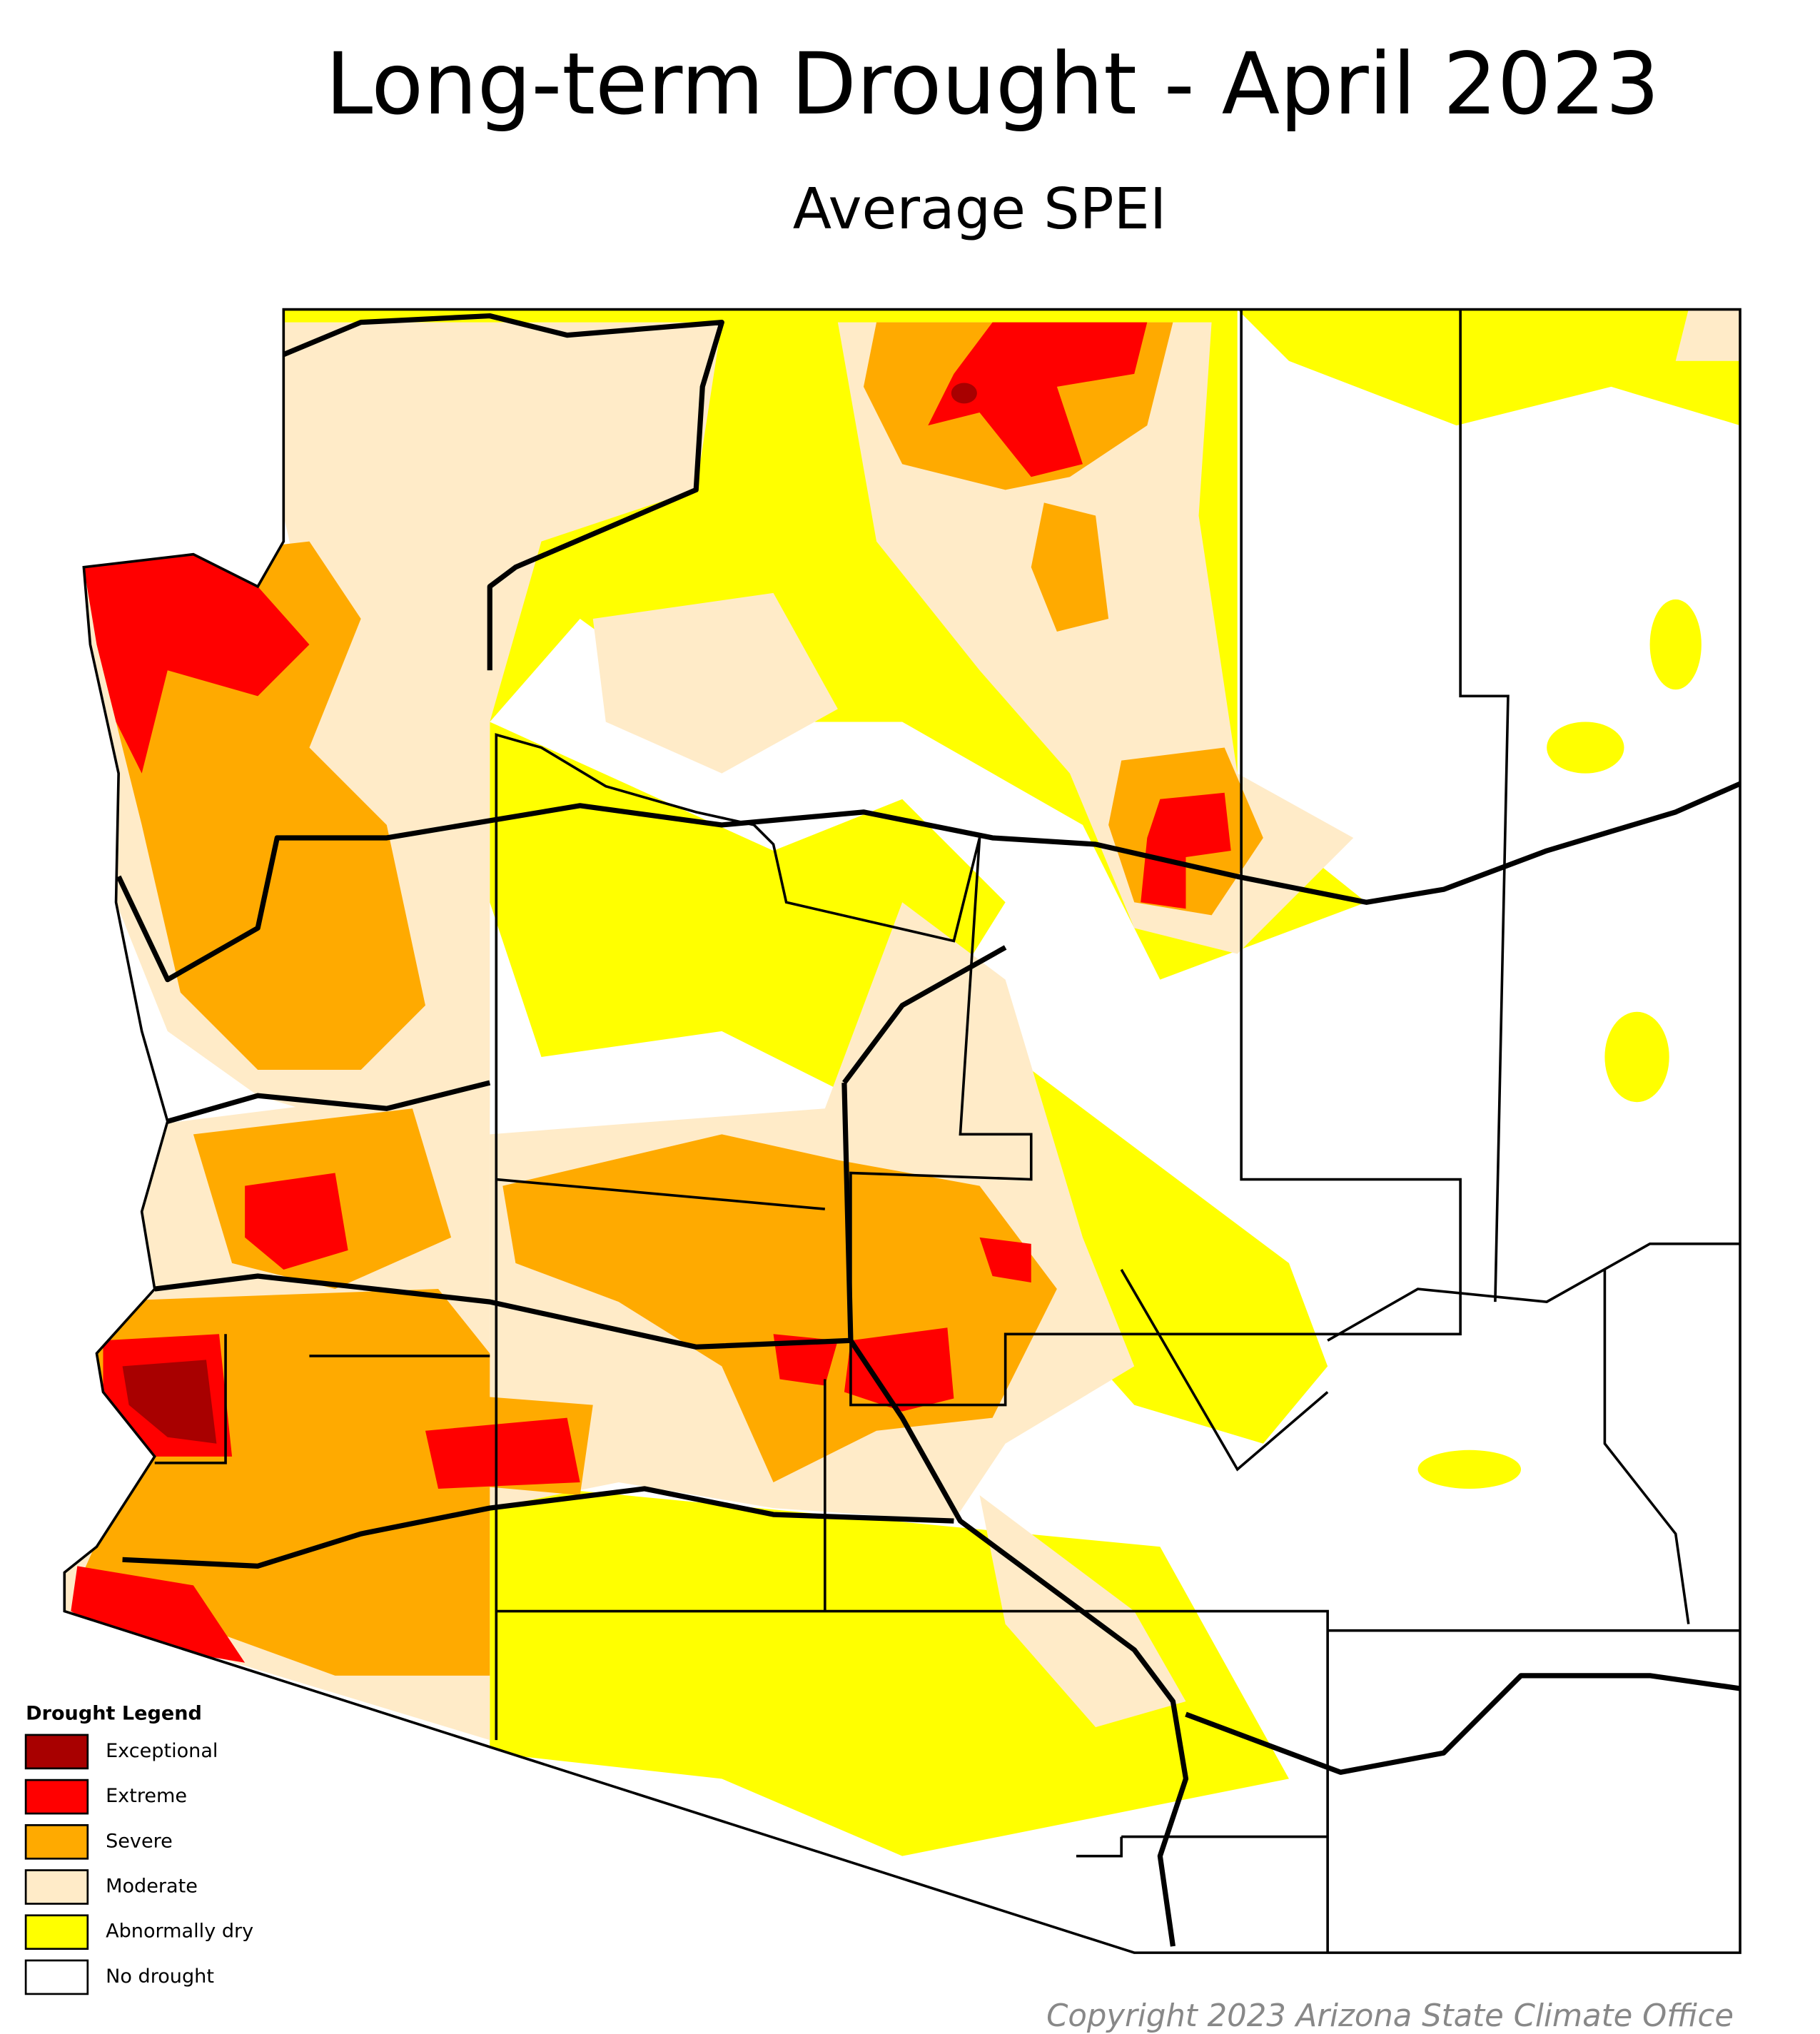 The width and height of the screenshot is (1820, 2034). I want to click on legend-label: Extreme, so click(146, 1796).